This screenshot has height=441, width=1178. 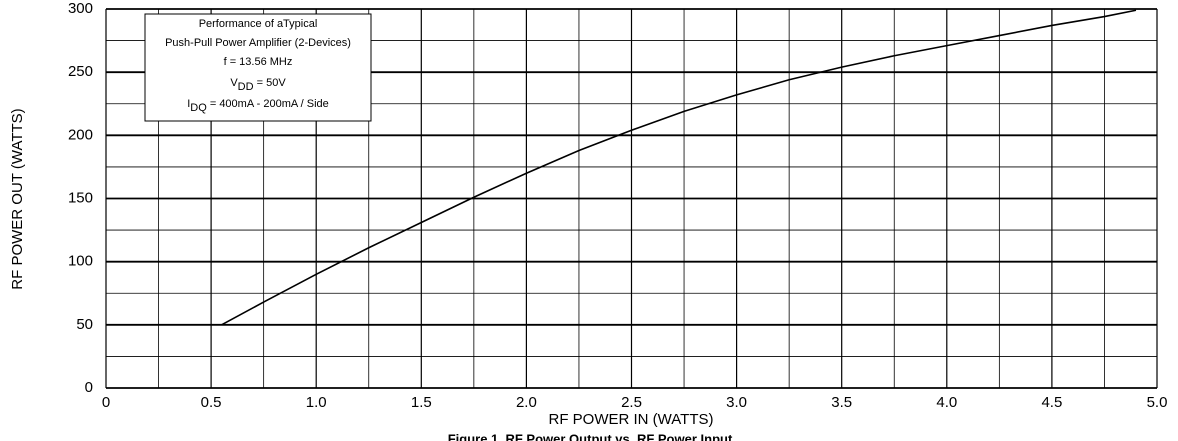 What do you see at coordinates (80, 197) in the screenshot?
I see `y-tick-label: 150` at bounding box center [80, 197].